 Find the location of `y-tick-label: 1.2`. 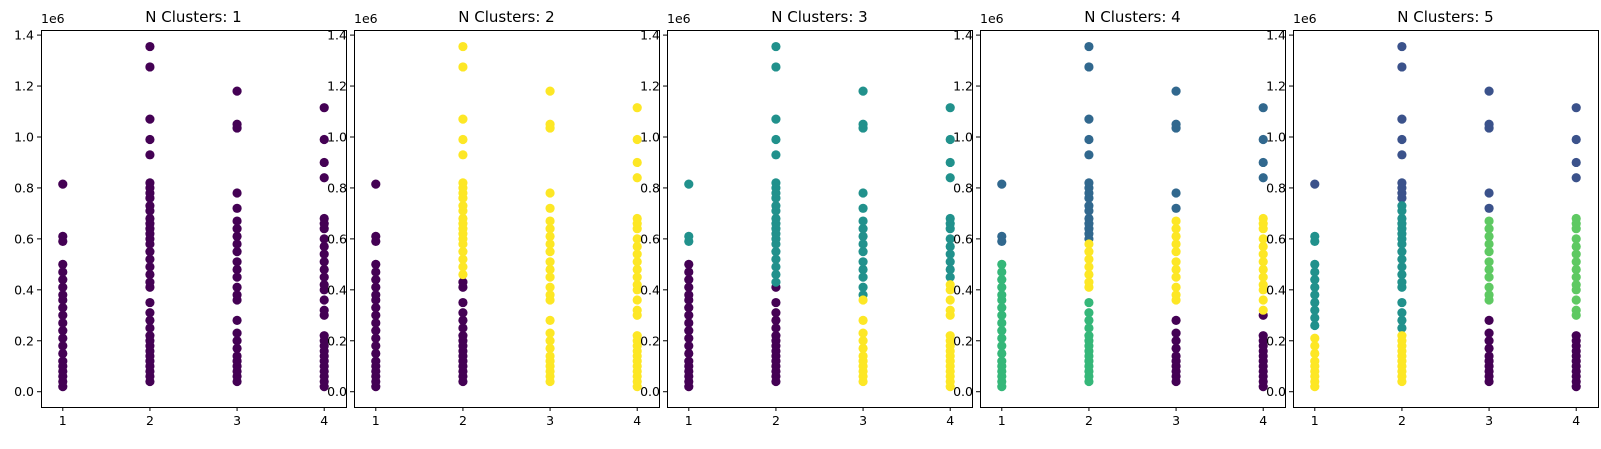

y-tick-label: 1.2 is located at coordinates (337, 86).